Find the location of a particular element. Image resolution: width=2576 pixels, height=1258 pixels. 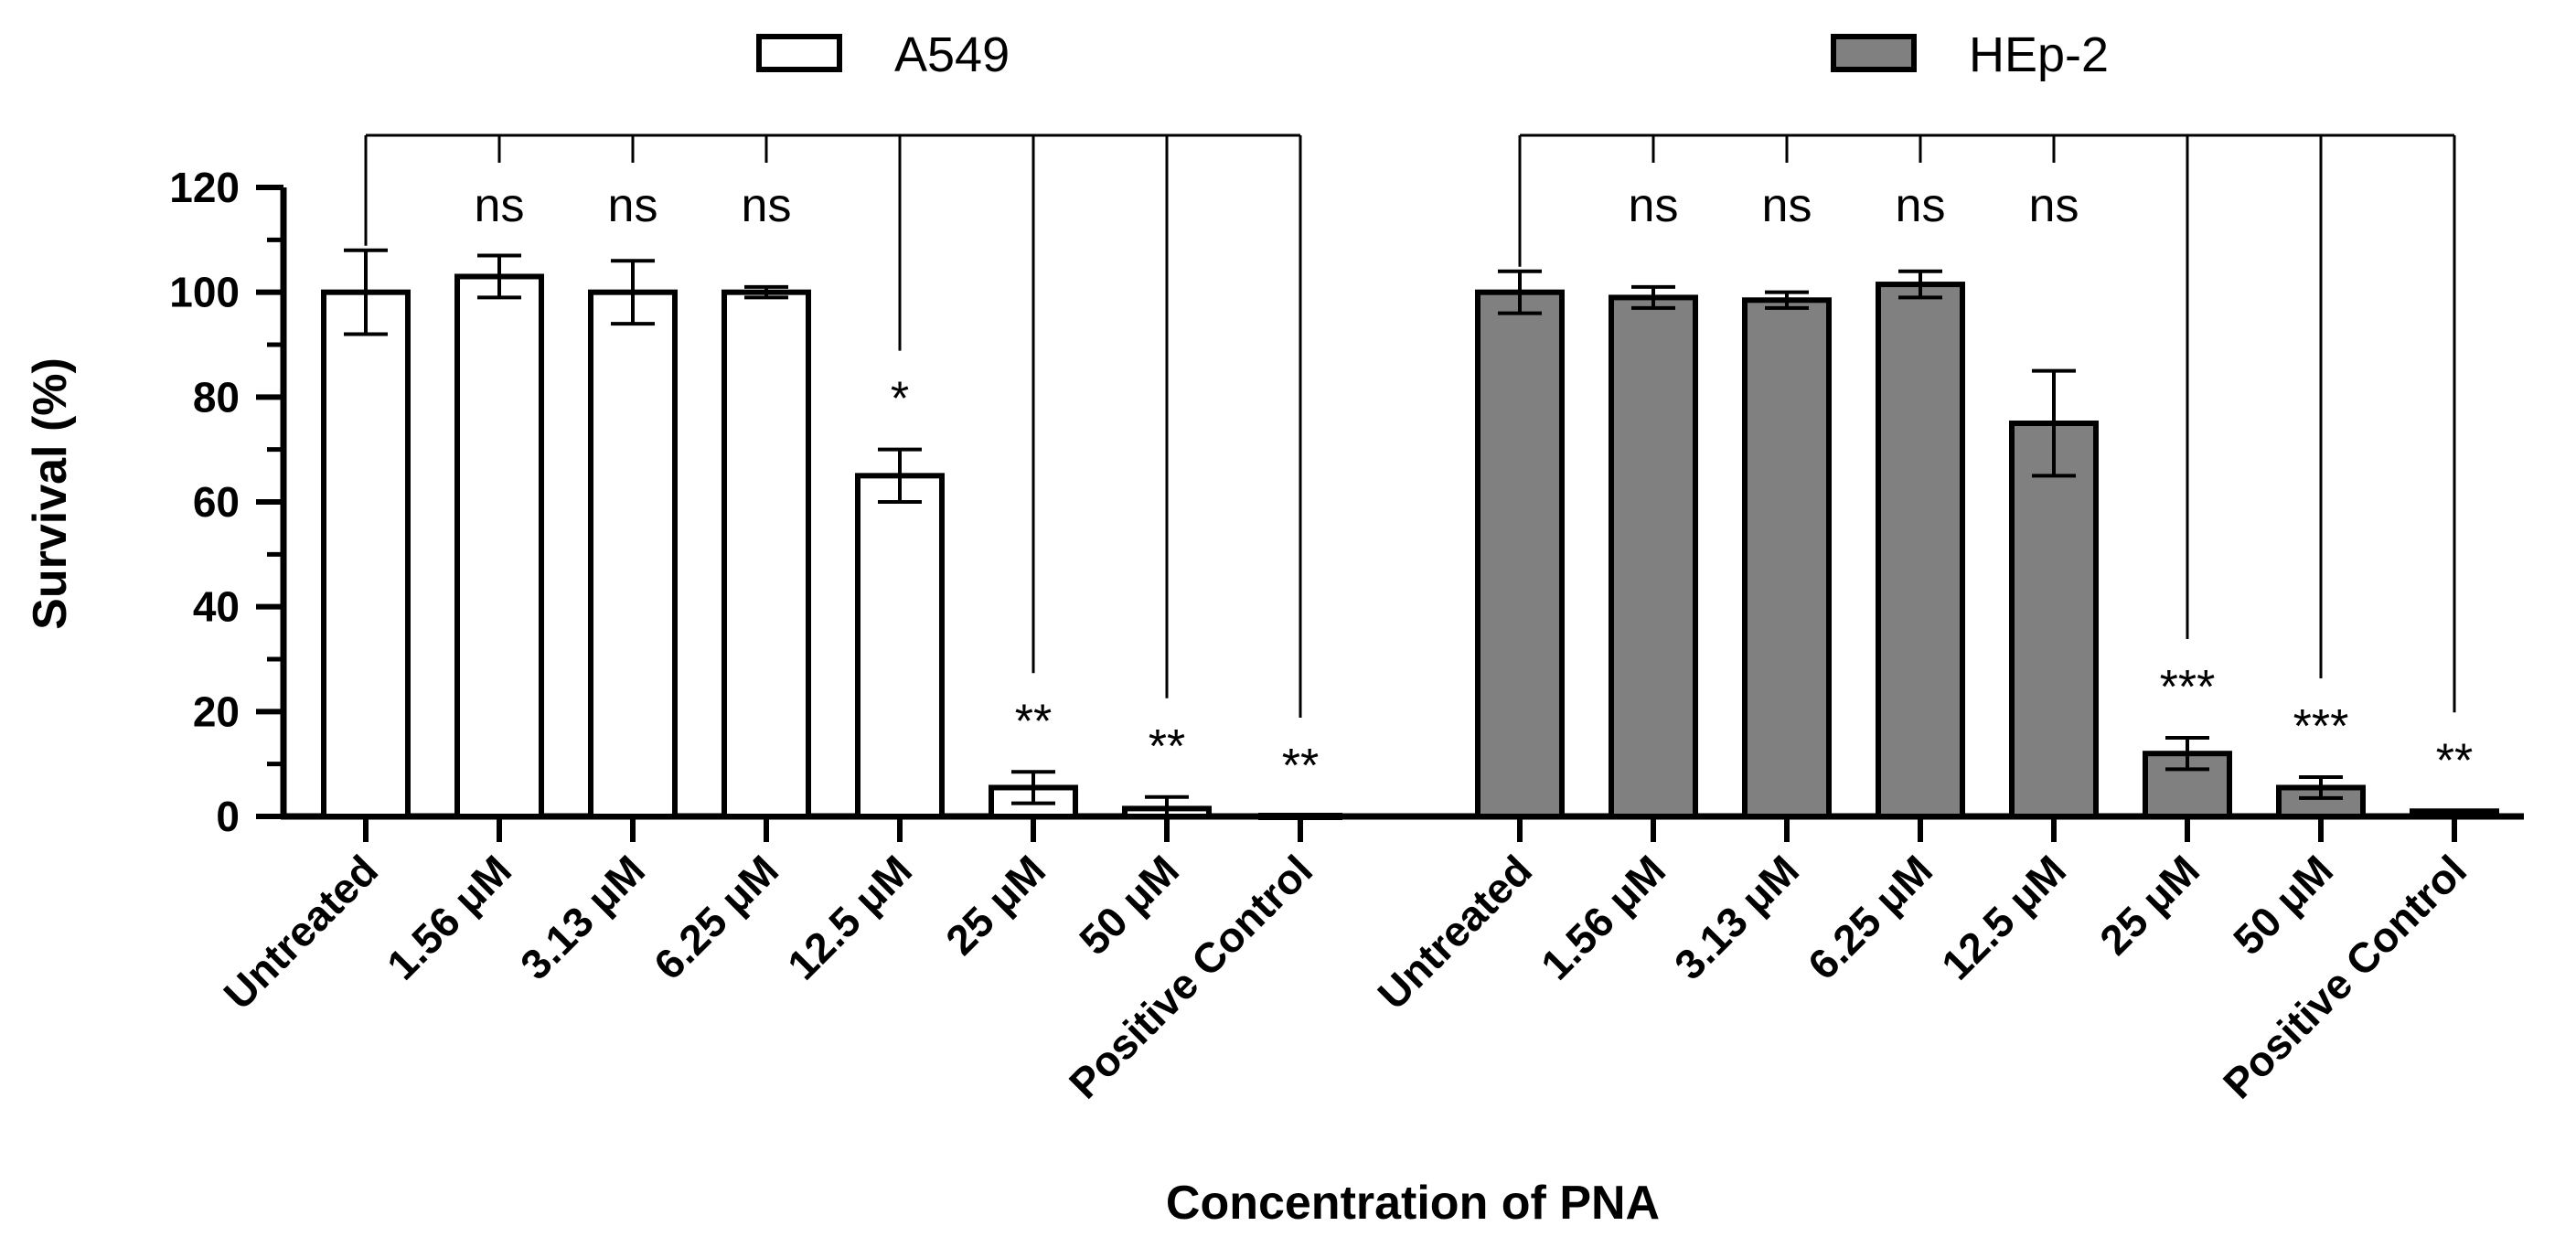

y-tick-label: 0 is located at coordinates (228, 816).